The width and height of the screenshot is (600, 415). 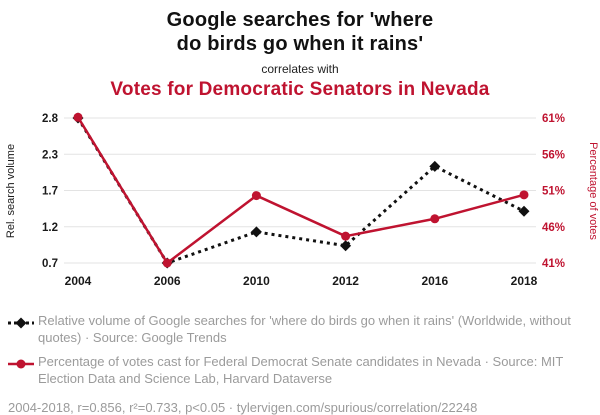 I want to click on black-diamond-dashed-series-icon, so click(x=23, y=323).